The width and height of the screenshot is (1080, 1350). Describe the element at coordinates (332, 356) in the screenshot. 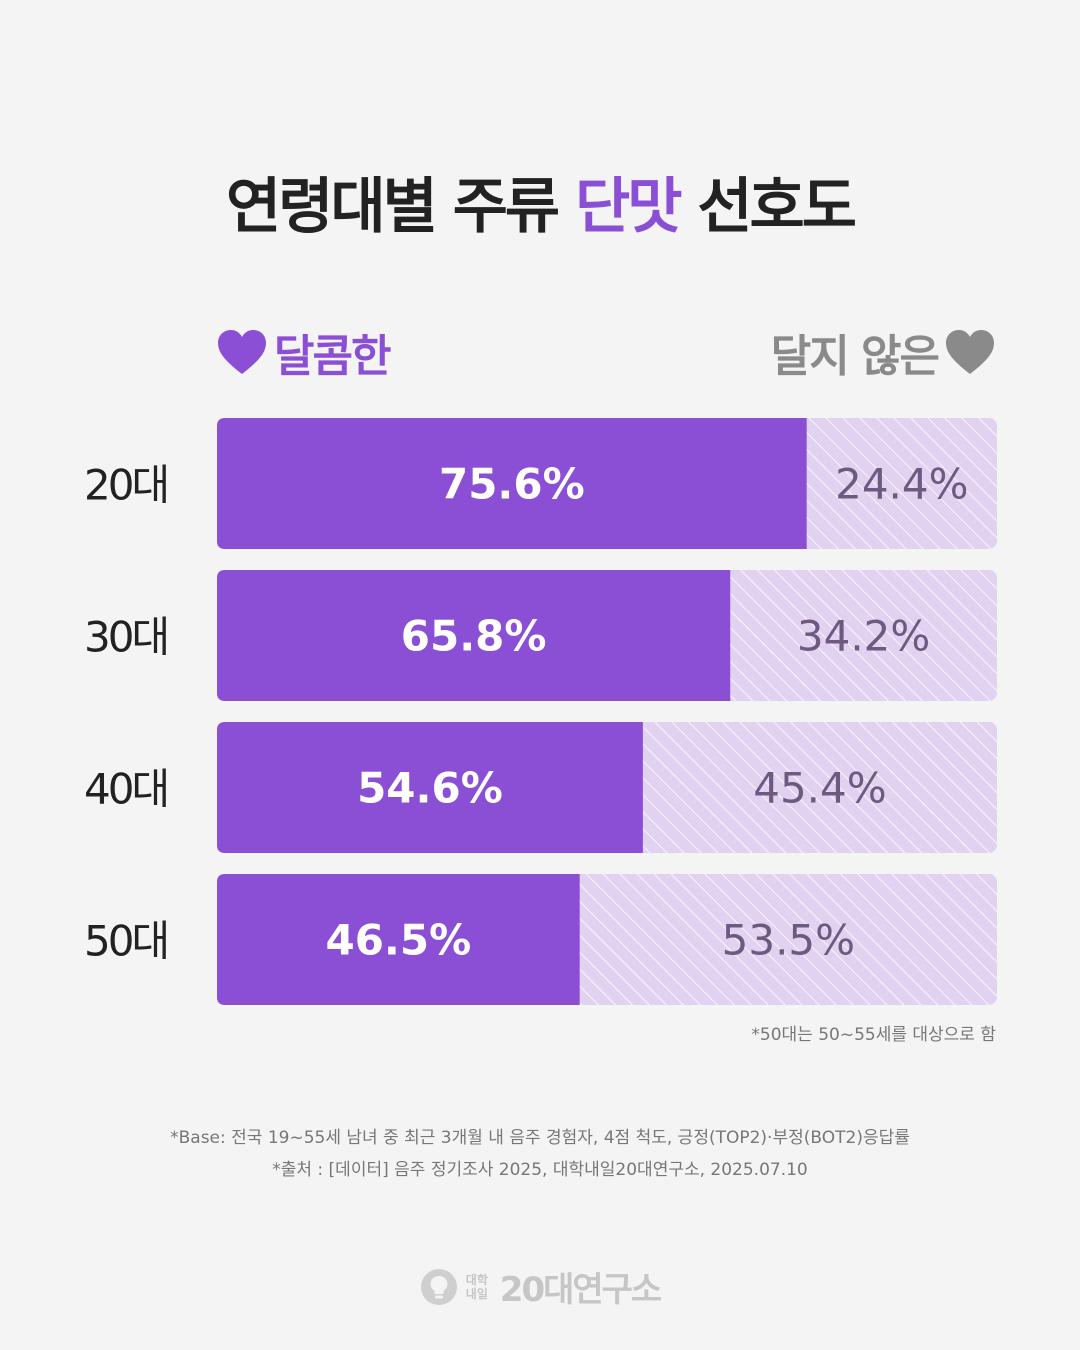

I see `legend-sweet-label: 달콤한` at that location.